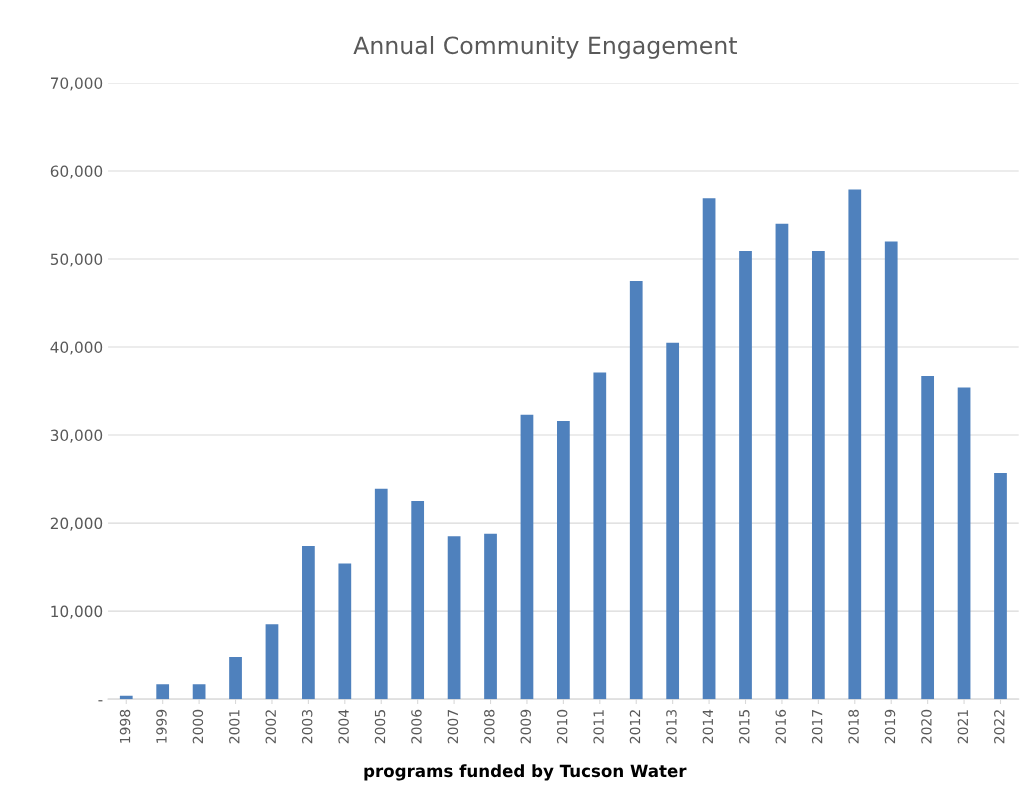 This screenshot has height=790, width=1029. What do you see at coordinates (270, 727) in the screenshot?
I see `x-tick-label: 2002` at bounding box center [270, 727].